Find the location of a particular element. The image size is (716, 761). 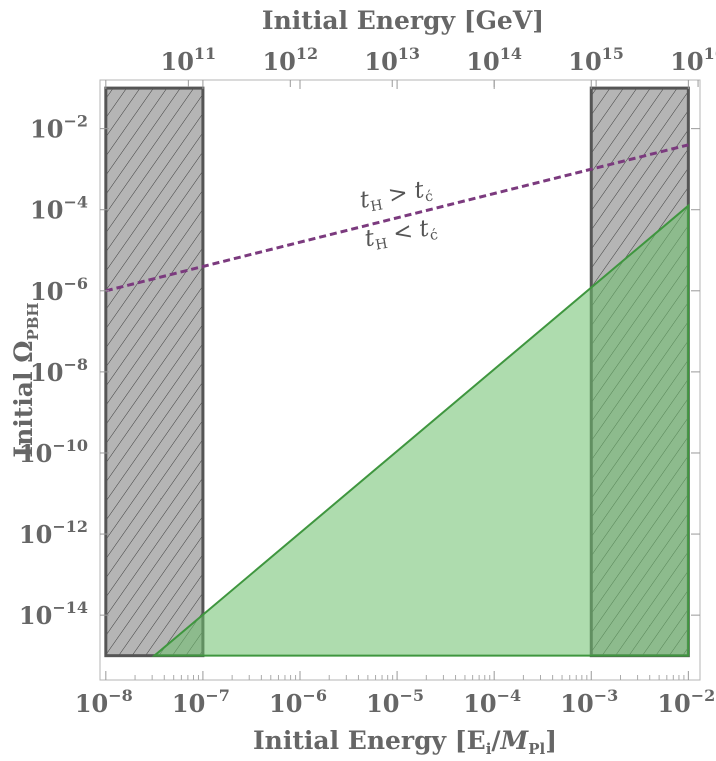

x-tick-label: 10⁻⁴ is located at coordinates (492, 702).